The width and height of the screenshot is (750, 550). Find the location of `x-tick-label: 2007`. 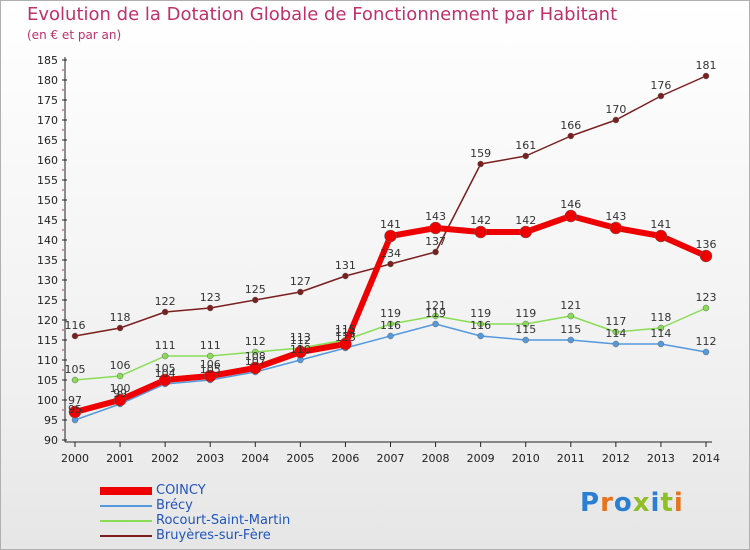

x-tick-label: 2007 is located at coordinates (391, 458).